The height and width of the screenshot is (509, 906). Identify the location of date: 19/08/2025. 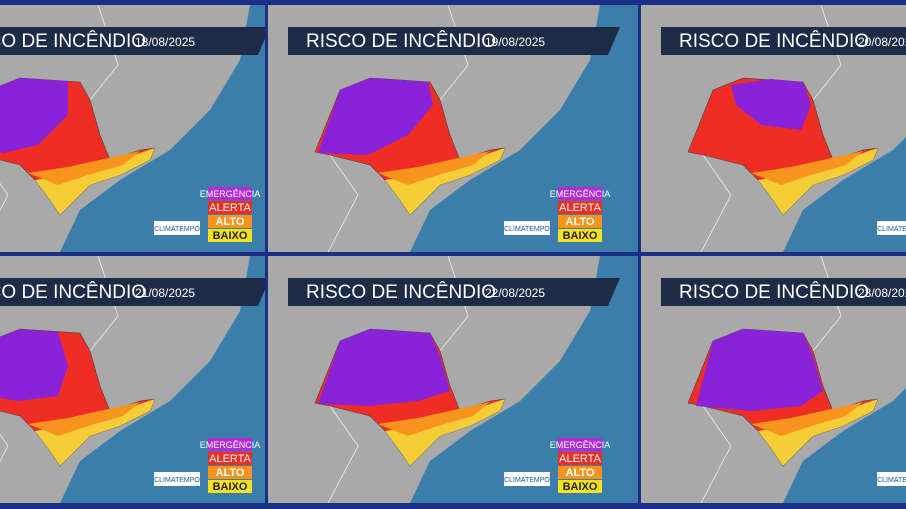
(515, 42).